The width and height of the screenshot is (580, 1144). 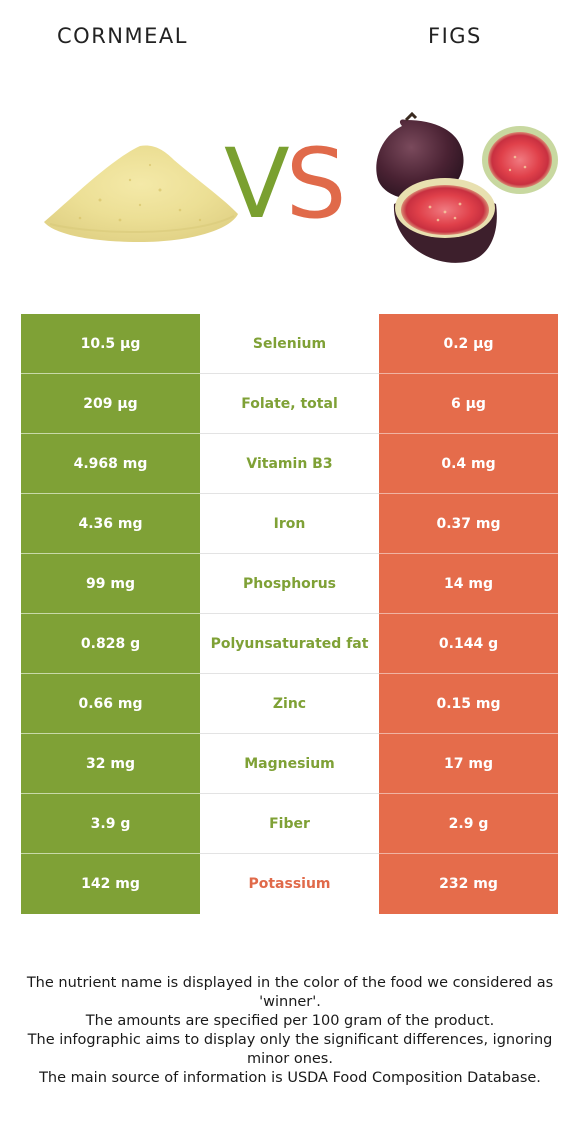 What do you see at coordinates (110, 404) in the screenshot?
I see `cornmeal-value: 209 µg` at bounding box center [110, 404].